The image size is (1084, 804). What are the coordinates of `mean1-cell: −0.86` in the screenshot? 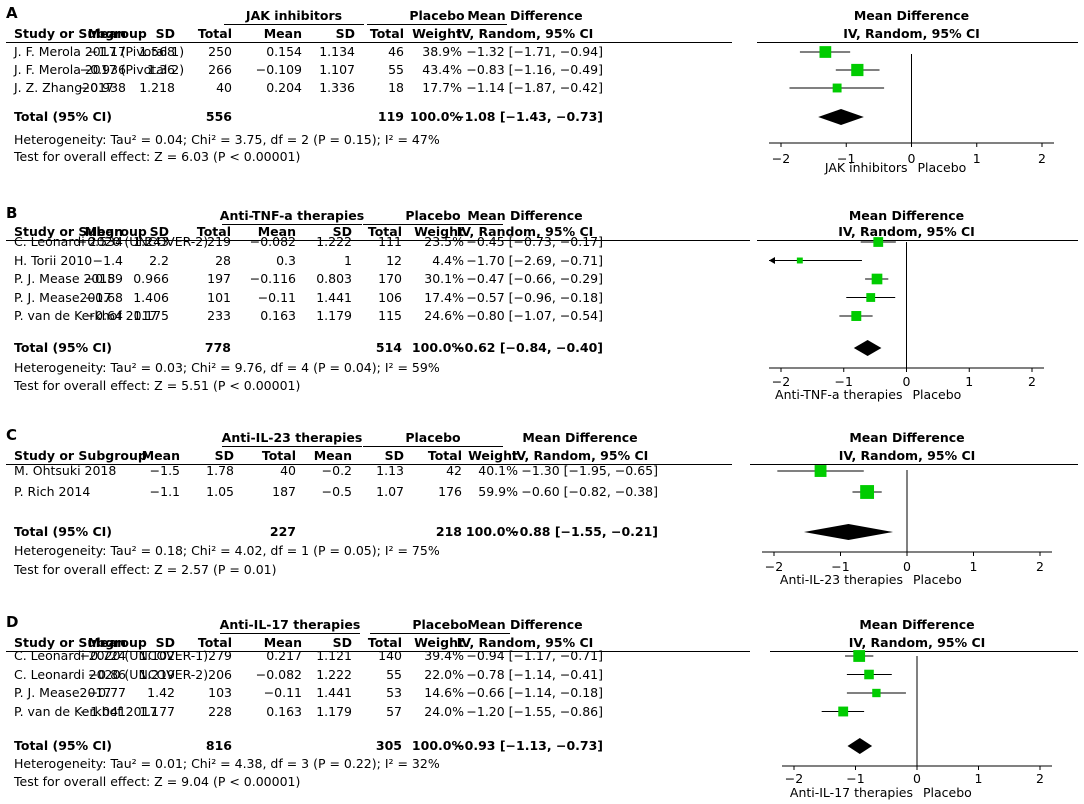 It's located at (106, 674).